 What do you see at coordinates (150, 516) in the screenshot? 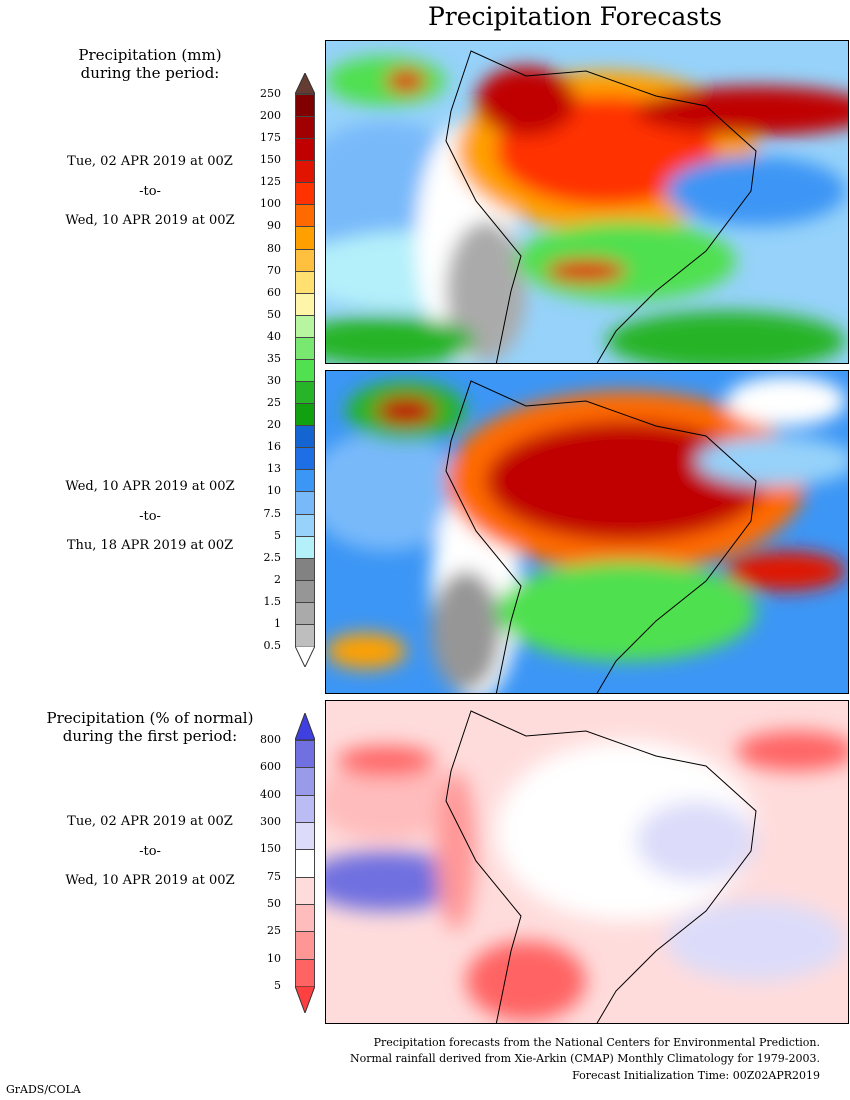
I see `panel2-sep: -to-` at bounding box center [150, 516].